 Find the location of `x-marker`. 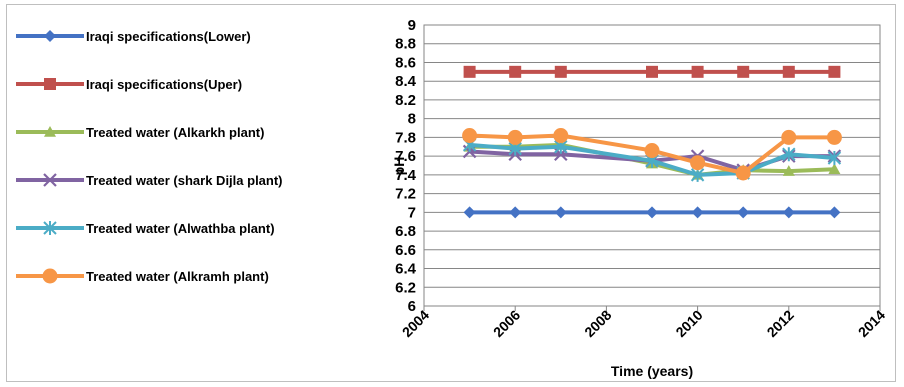

x-marker is located at coordinates (50, 180).